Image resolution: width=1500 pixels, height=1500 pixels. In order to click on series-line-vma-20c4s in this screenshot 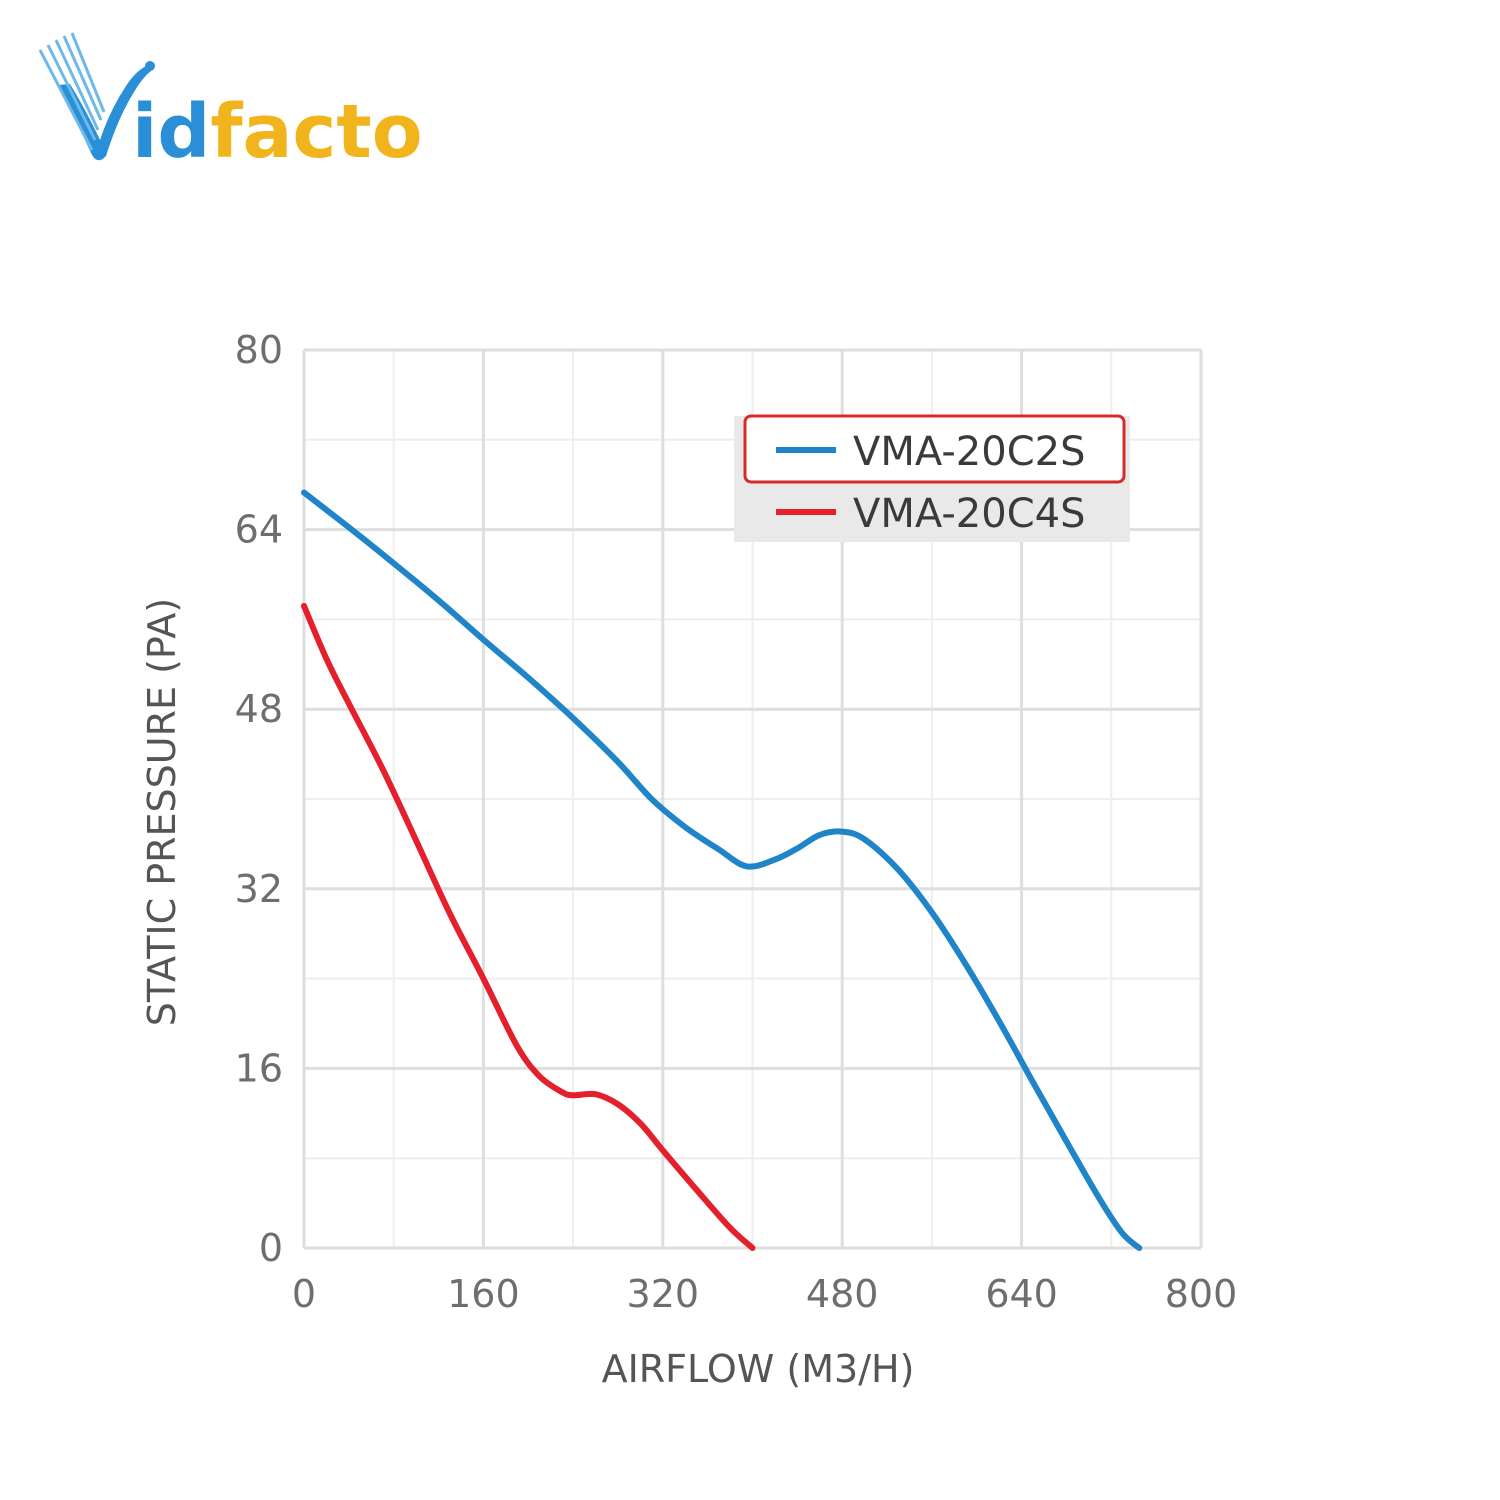, I will do `click(528, 926)`.